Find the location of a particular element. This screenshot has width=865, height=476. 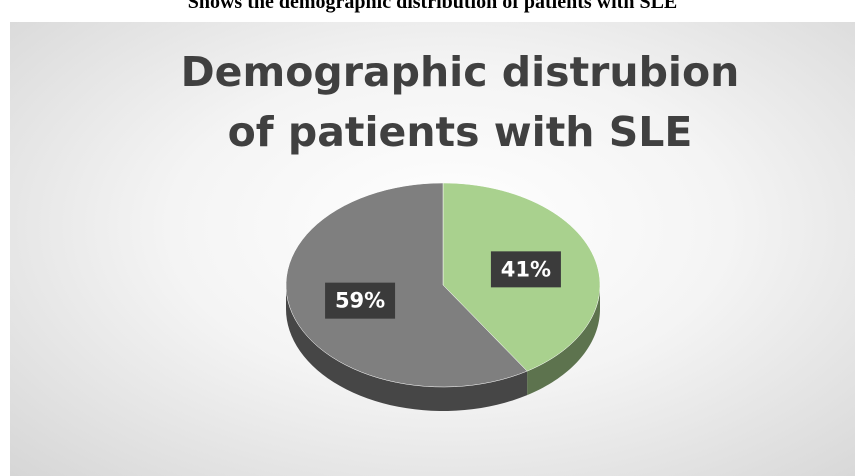

data-label: 41% is located at coordinates (526, 269).